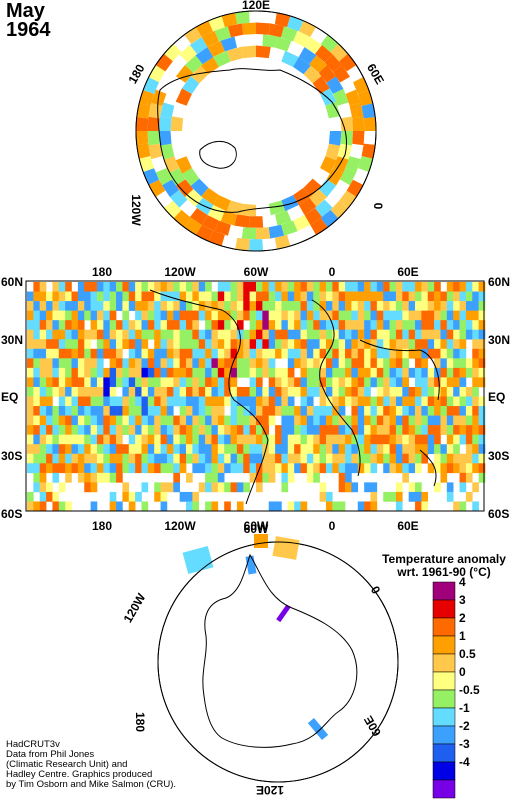 Image resolution: width=512 pixels, height=800 pixels. What do you see at coordinates (9, 397) in the screenshot?
I see `axis-label: EQ` at bounding box center [9, 397].